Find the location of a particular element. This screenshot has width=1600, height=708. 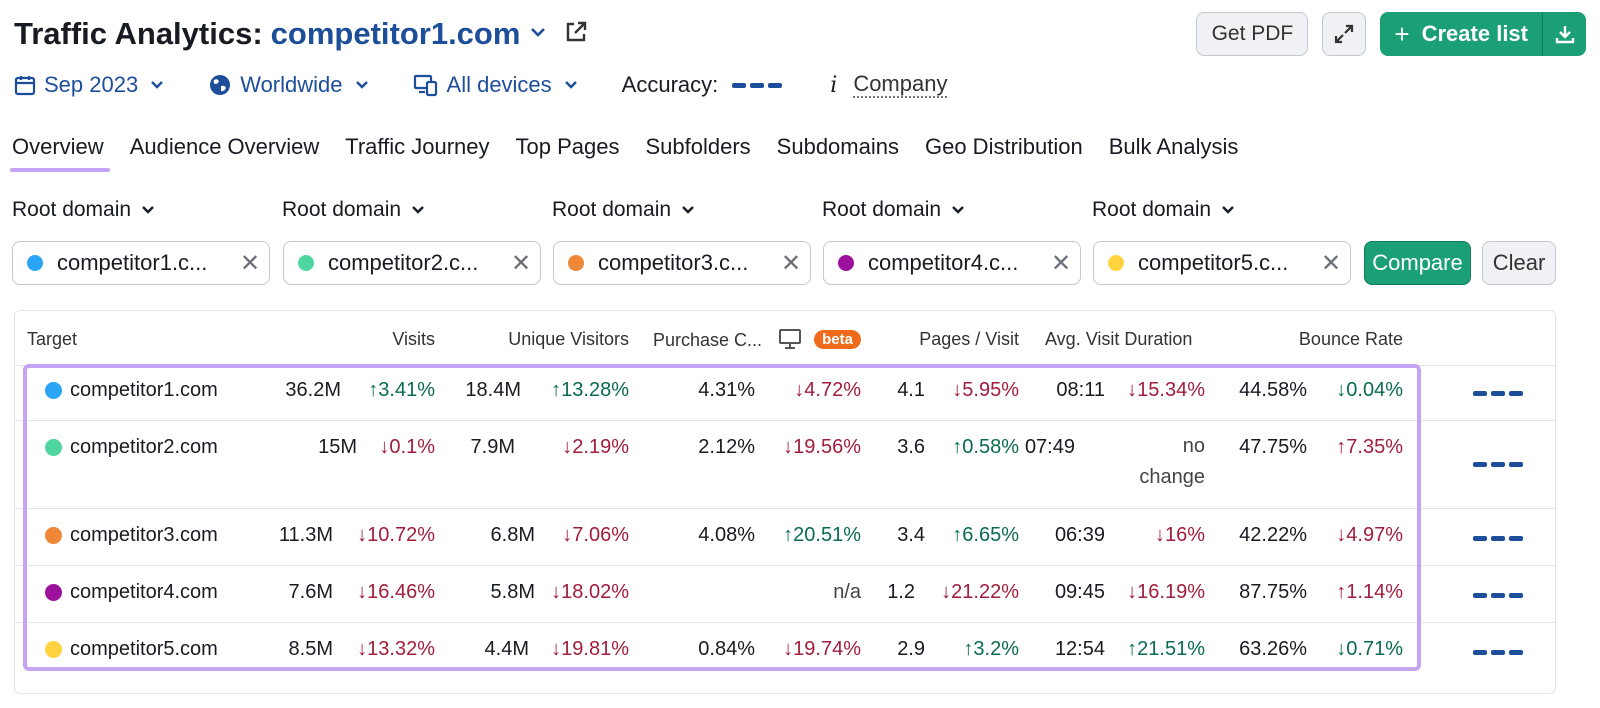

purchase-delta: ↓19.74% is located at coordinates (822, 649).